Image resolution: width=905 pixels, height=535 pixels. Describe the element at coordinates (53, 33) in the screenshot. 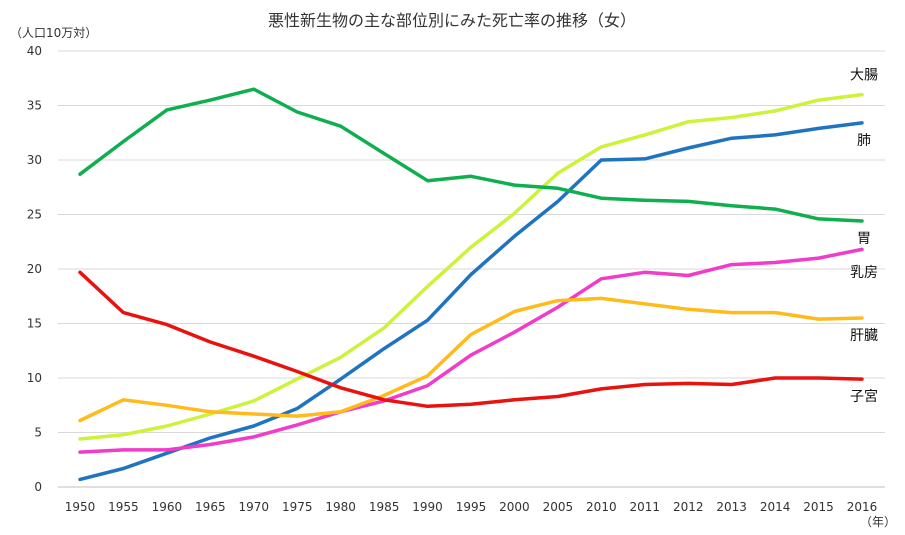

I see `y-axis-unit-label: （人口10万対）` at that location.